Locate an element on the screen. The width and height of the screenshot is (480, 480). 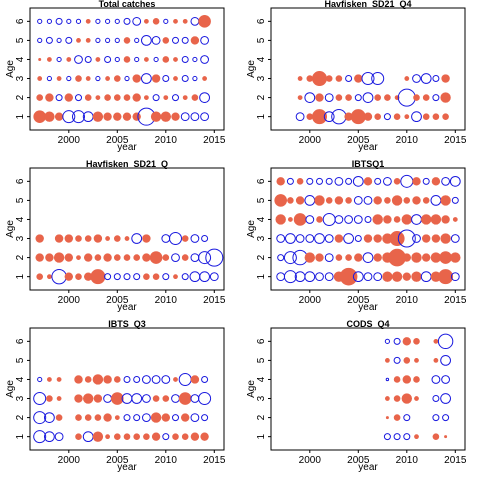
y-tick-label: 2 is located at coordinates (261, 257).